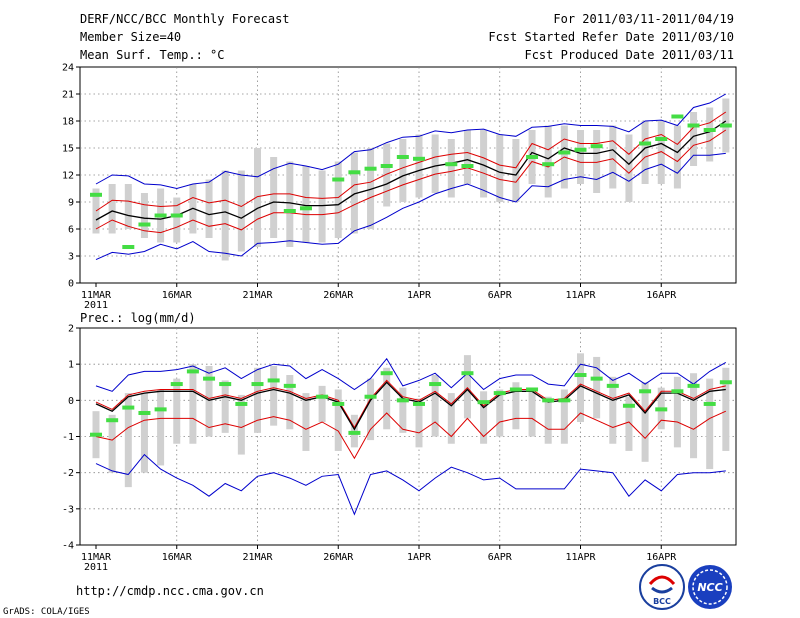  Describe the element at coordinates (96, 557) in the screenshot. I see `prec-xtick-label: 11MAR` at that location.